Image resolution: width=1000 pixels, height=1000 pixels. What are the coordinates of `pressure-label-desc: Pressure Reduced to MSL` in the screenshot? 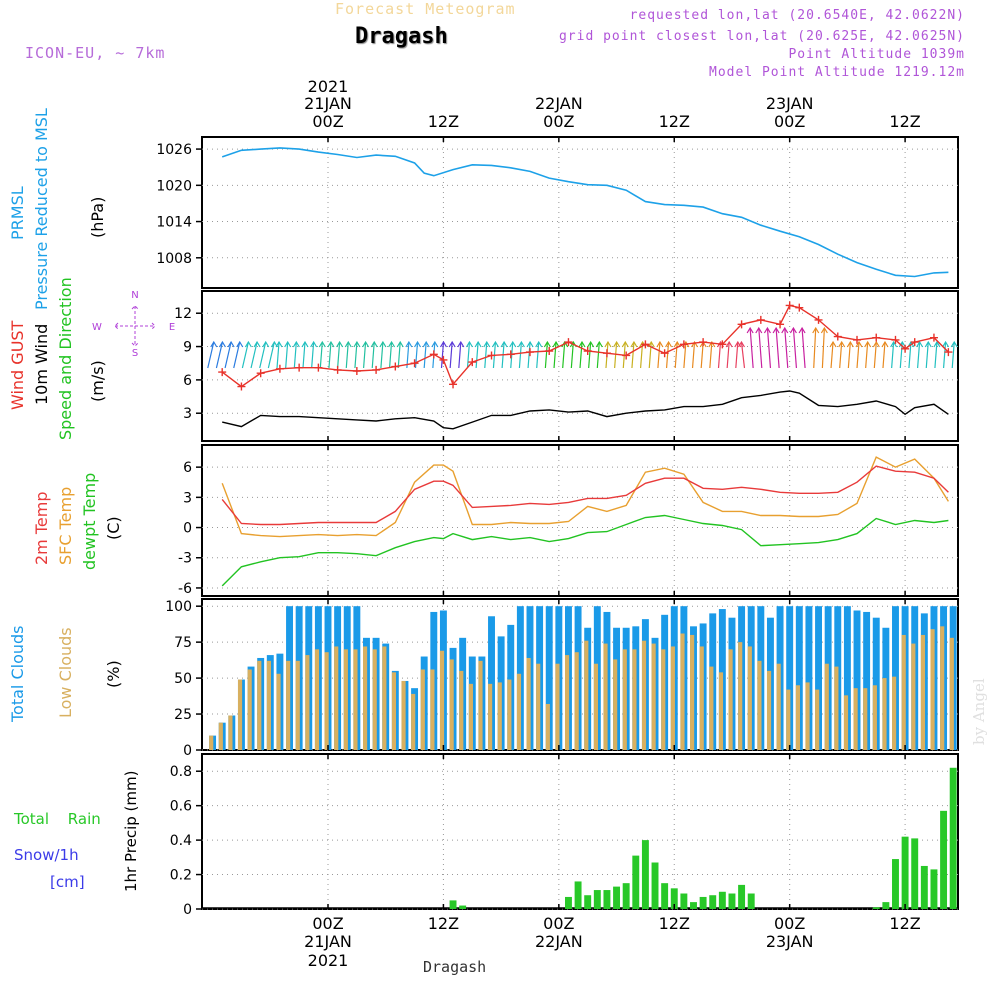 It's located at (41, 209).